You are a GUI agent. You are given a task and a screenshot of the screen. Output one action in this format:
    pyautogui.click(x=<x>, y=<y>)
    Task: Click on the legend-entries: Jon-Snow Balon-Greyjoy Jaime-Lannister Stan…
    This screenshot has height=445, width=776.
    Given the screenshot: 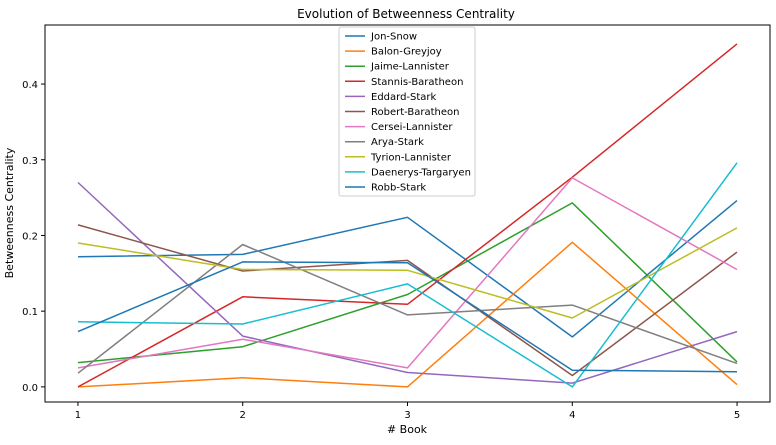 What is the action you would take?
    pyautogui.click(x=408, y=113)
    